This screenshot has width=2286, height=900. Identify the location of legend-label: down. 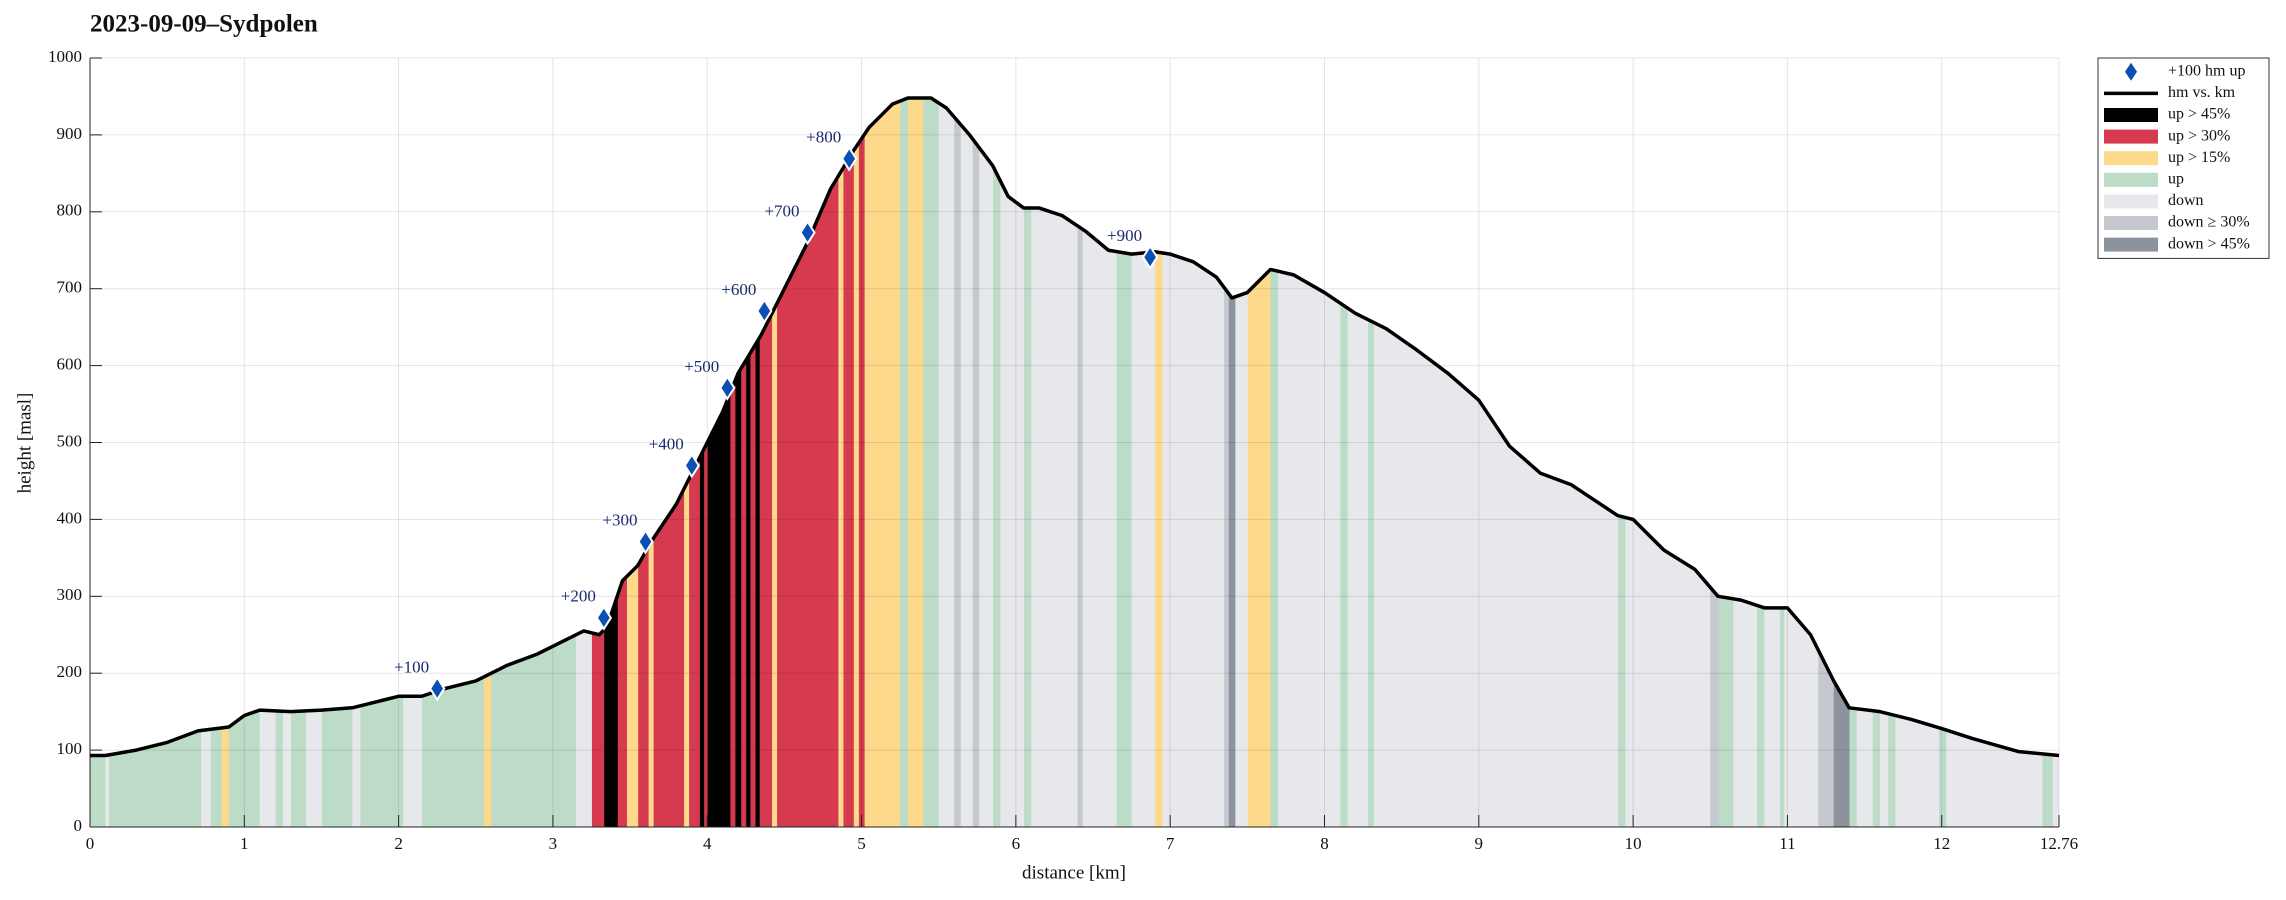
(2186, 200).